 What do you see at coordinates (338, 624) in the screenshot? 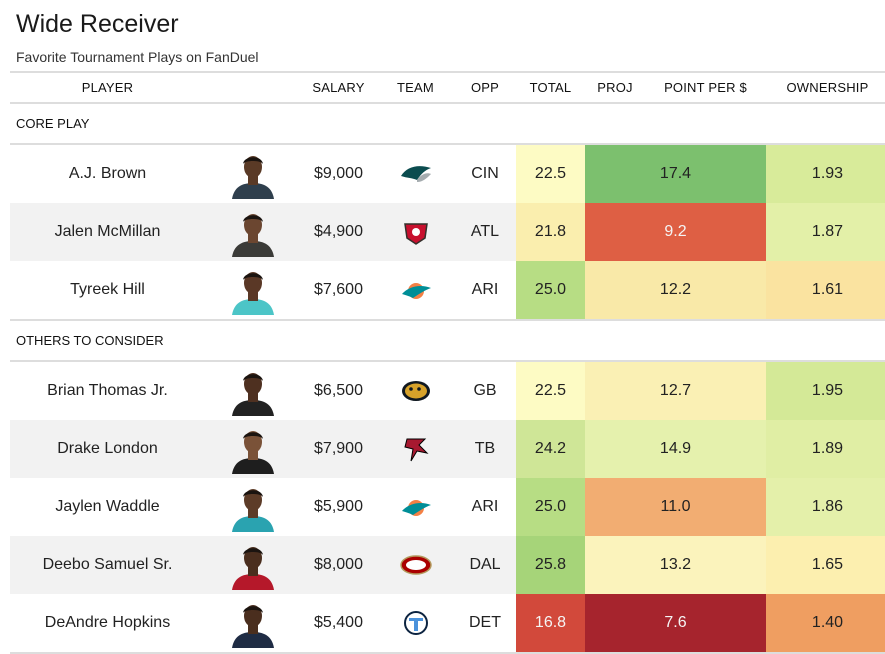
I see `salary-cell: $5,400` at bounding box center [338, 624].